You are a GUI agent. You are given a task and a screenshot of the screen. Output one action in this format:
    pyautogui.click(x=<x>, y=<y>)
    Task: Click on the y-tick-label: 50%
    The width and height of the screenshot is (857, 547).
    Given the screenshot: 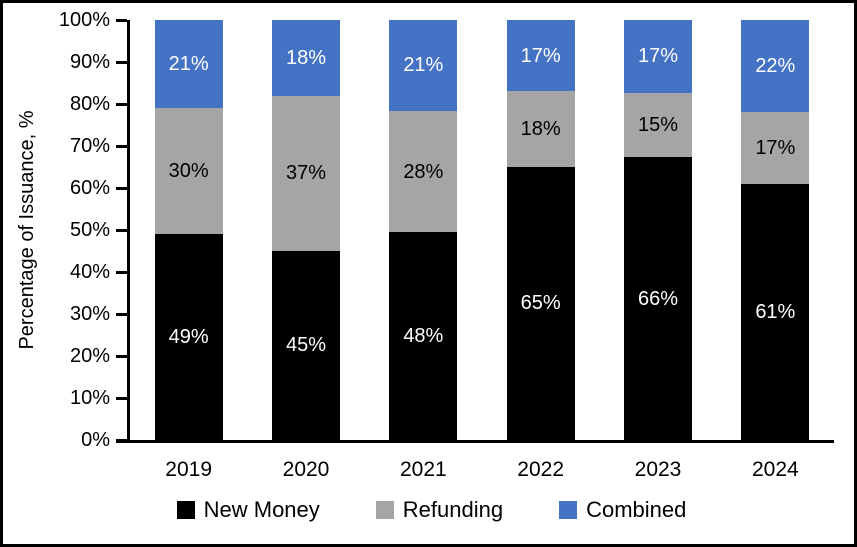 What is the action you would take?
    pyautogui.click(x=89, y=230)
    